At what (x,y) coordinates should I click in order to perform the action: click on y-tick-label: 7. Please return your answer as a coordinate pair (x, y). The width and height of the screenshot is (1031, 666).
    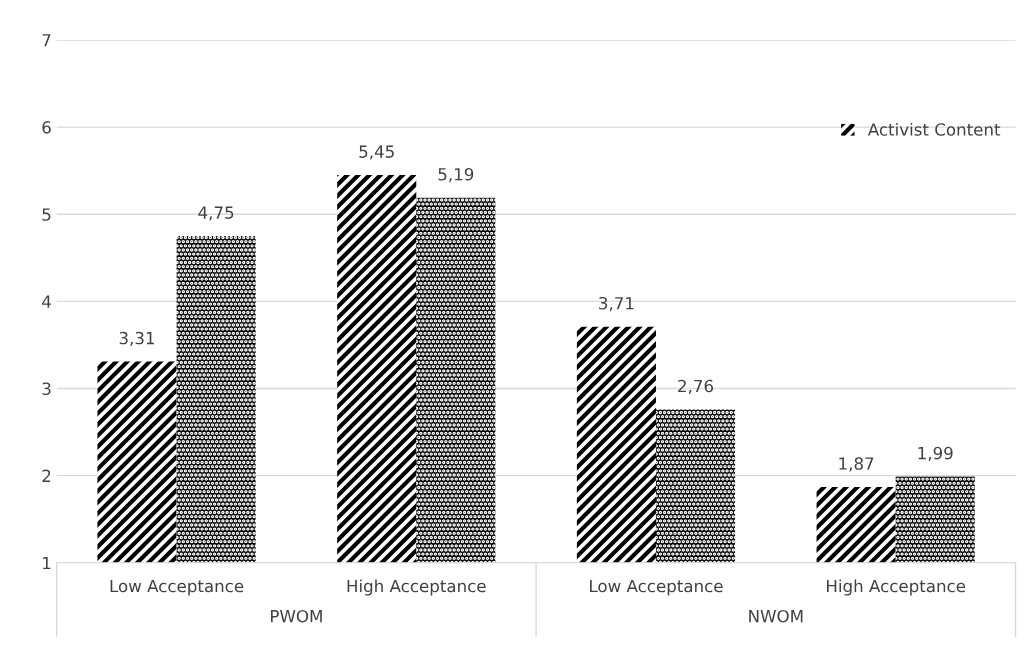
    Looking at the image, I should click on (46, 40).